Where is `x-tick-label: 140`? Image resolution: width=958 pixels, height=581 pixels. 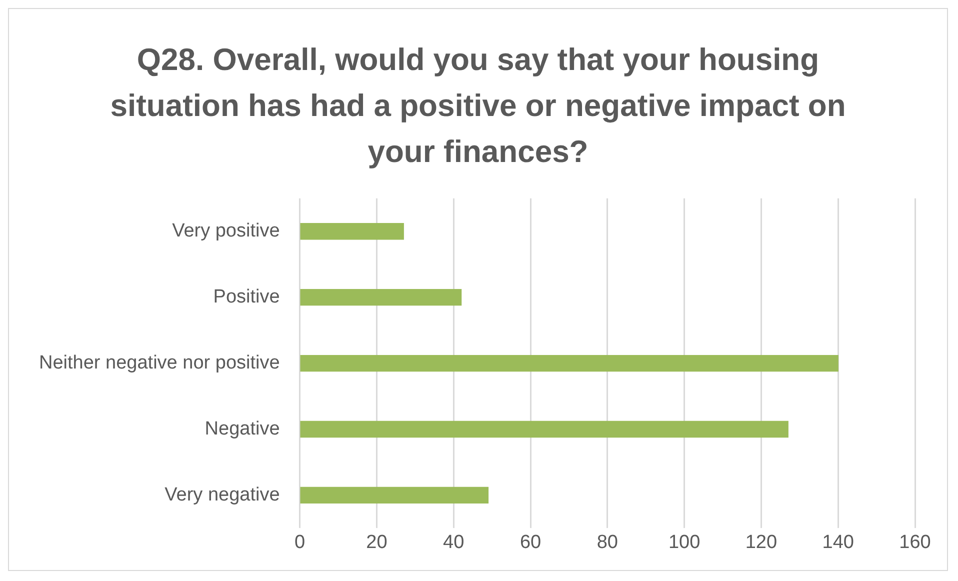 x-tick-label: 140 is located at coordinates (838, 542).